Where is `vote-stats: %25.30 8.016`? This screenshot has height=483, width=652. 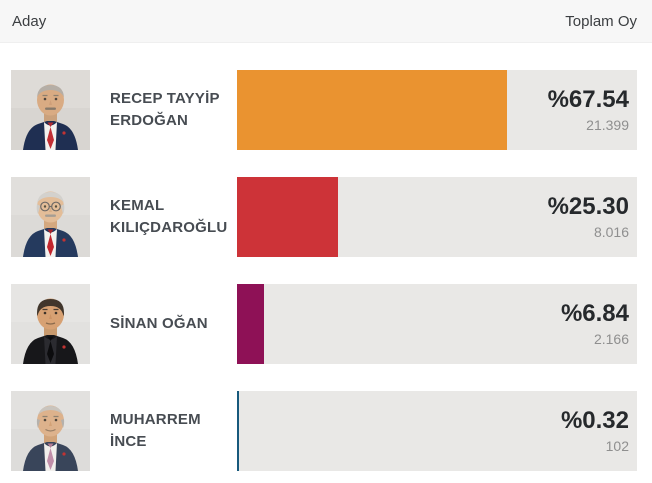
vote-stats: %25.30 8.016 is located at coordinates (588, 217).